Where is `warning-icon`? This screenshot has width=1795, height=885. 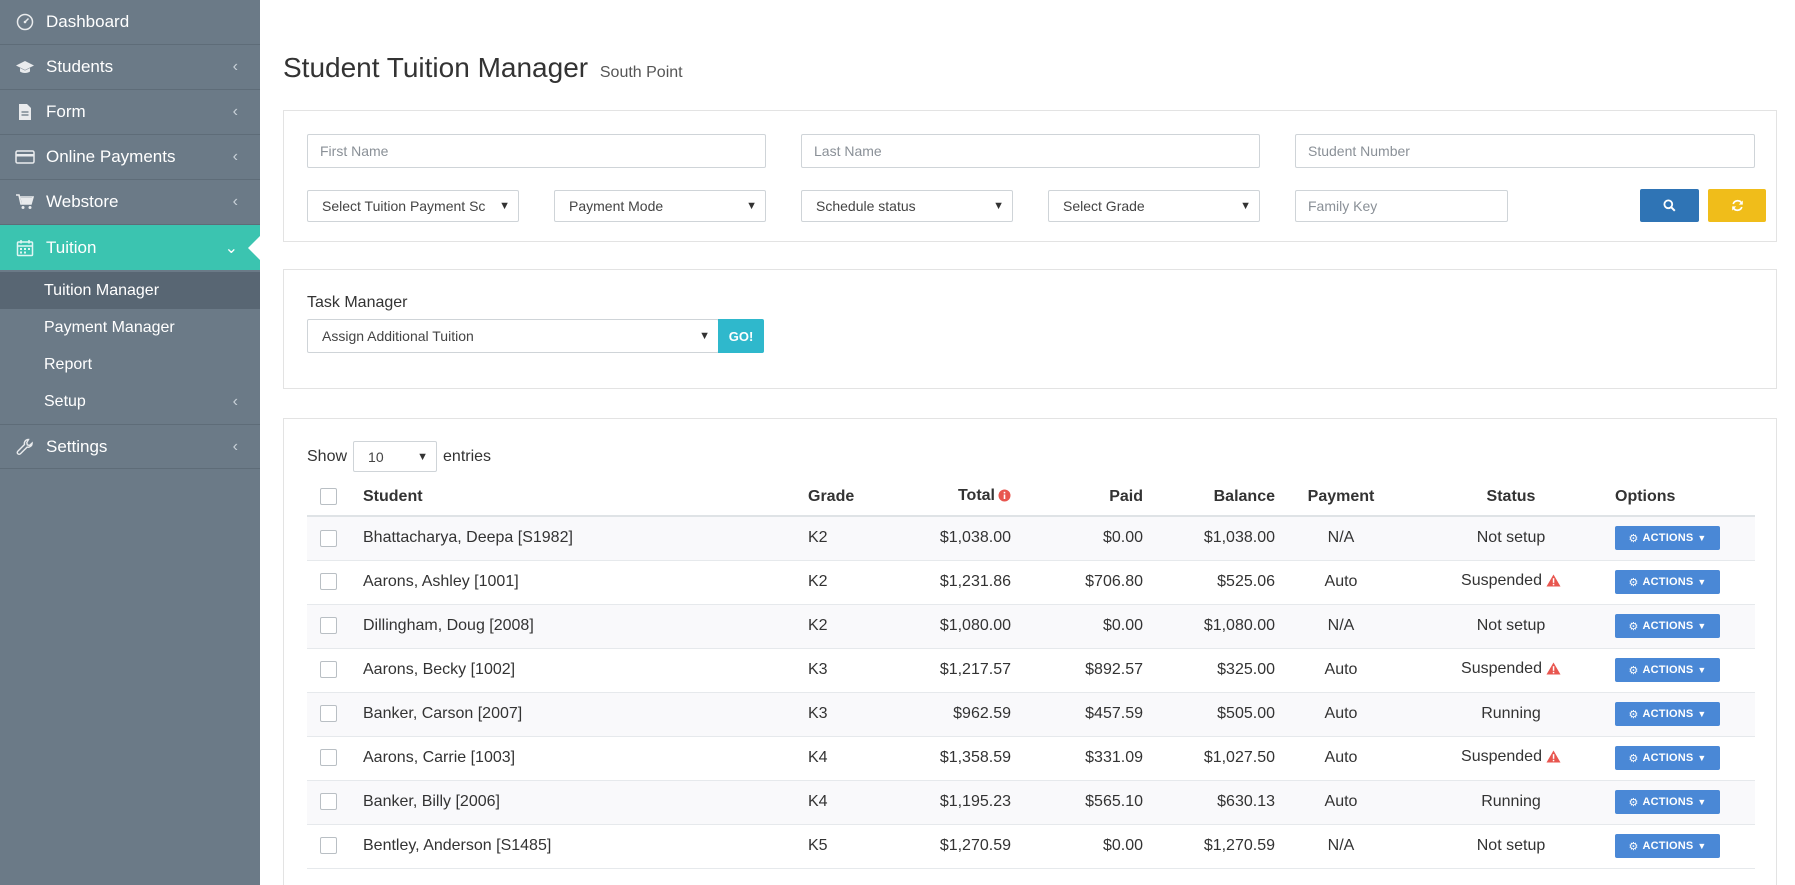
warning-icon is located at coordinates (1553, 759).